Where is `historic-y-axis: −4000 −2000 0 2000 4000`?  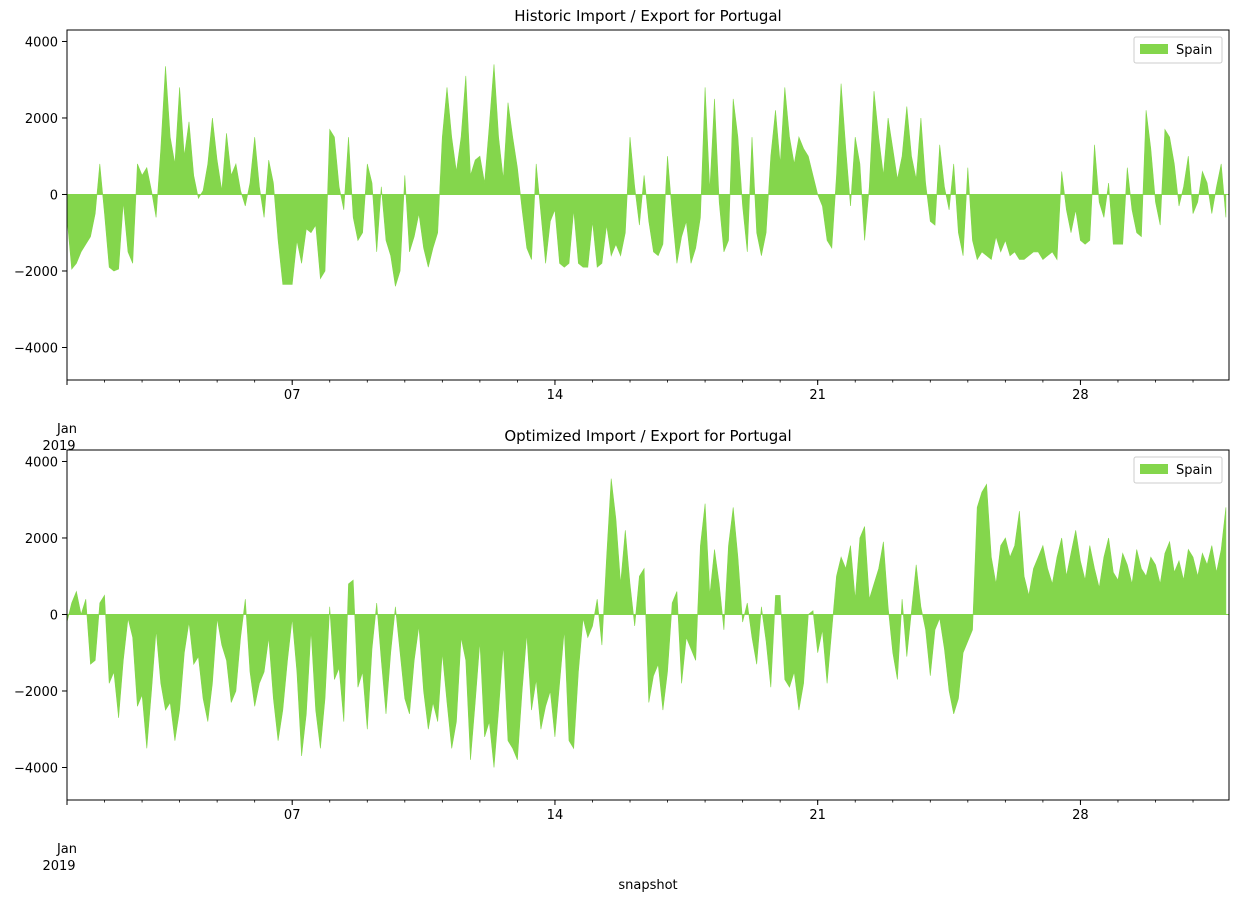 historic-y-axis: −4000 −2000 0 2000 4000 is located at coordinates (40, 195).